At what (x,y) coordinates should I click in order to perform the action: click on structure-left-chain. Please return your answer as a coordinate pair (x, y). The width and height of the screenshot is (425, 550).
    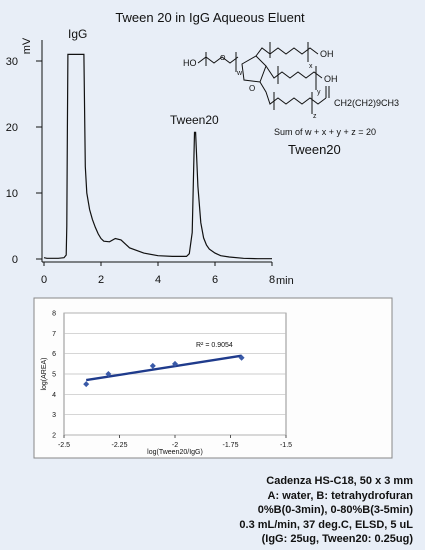
    Looking at the image, I should click on (218, 60).